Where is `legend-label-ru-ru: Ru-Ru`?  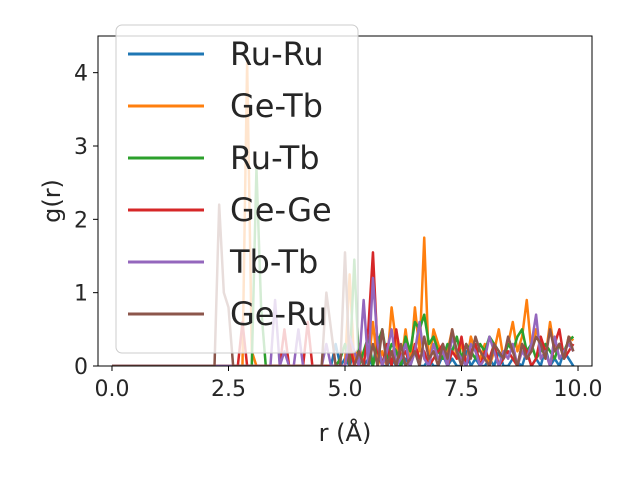
legend-label-ru-ru: Ru-Ru is located at coordinates (277, 54).